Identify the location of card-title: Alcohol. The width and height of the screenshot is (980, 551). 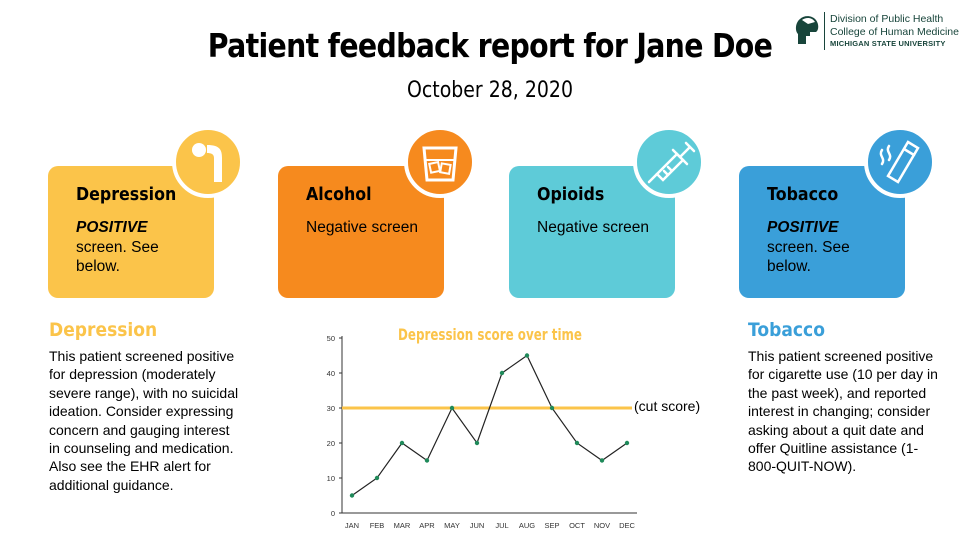
(339, 194).